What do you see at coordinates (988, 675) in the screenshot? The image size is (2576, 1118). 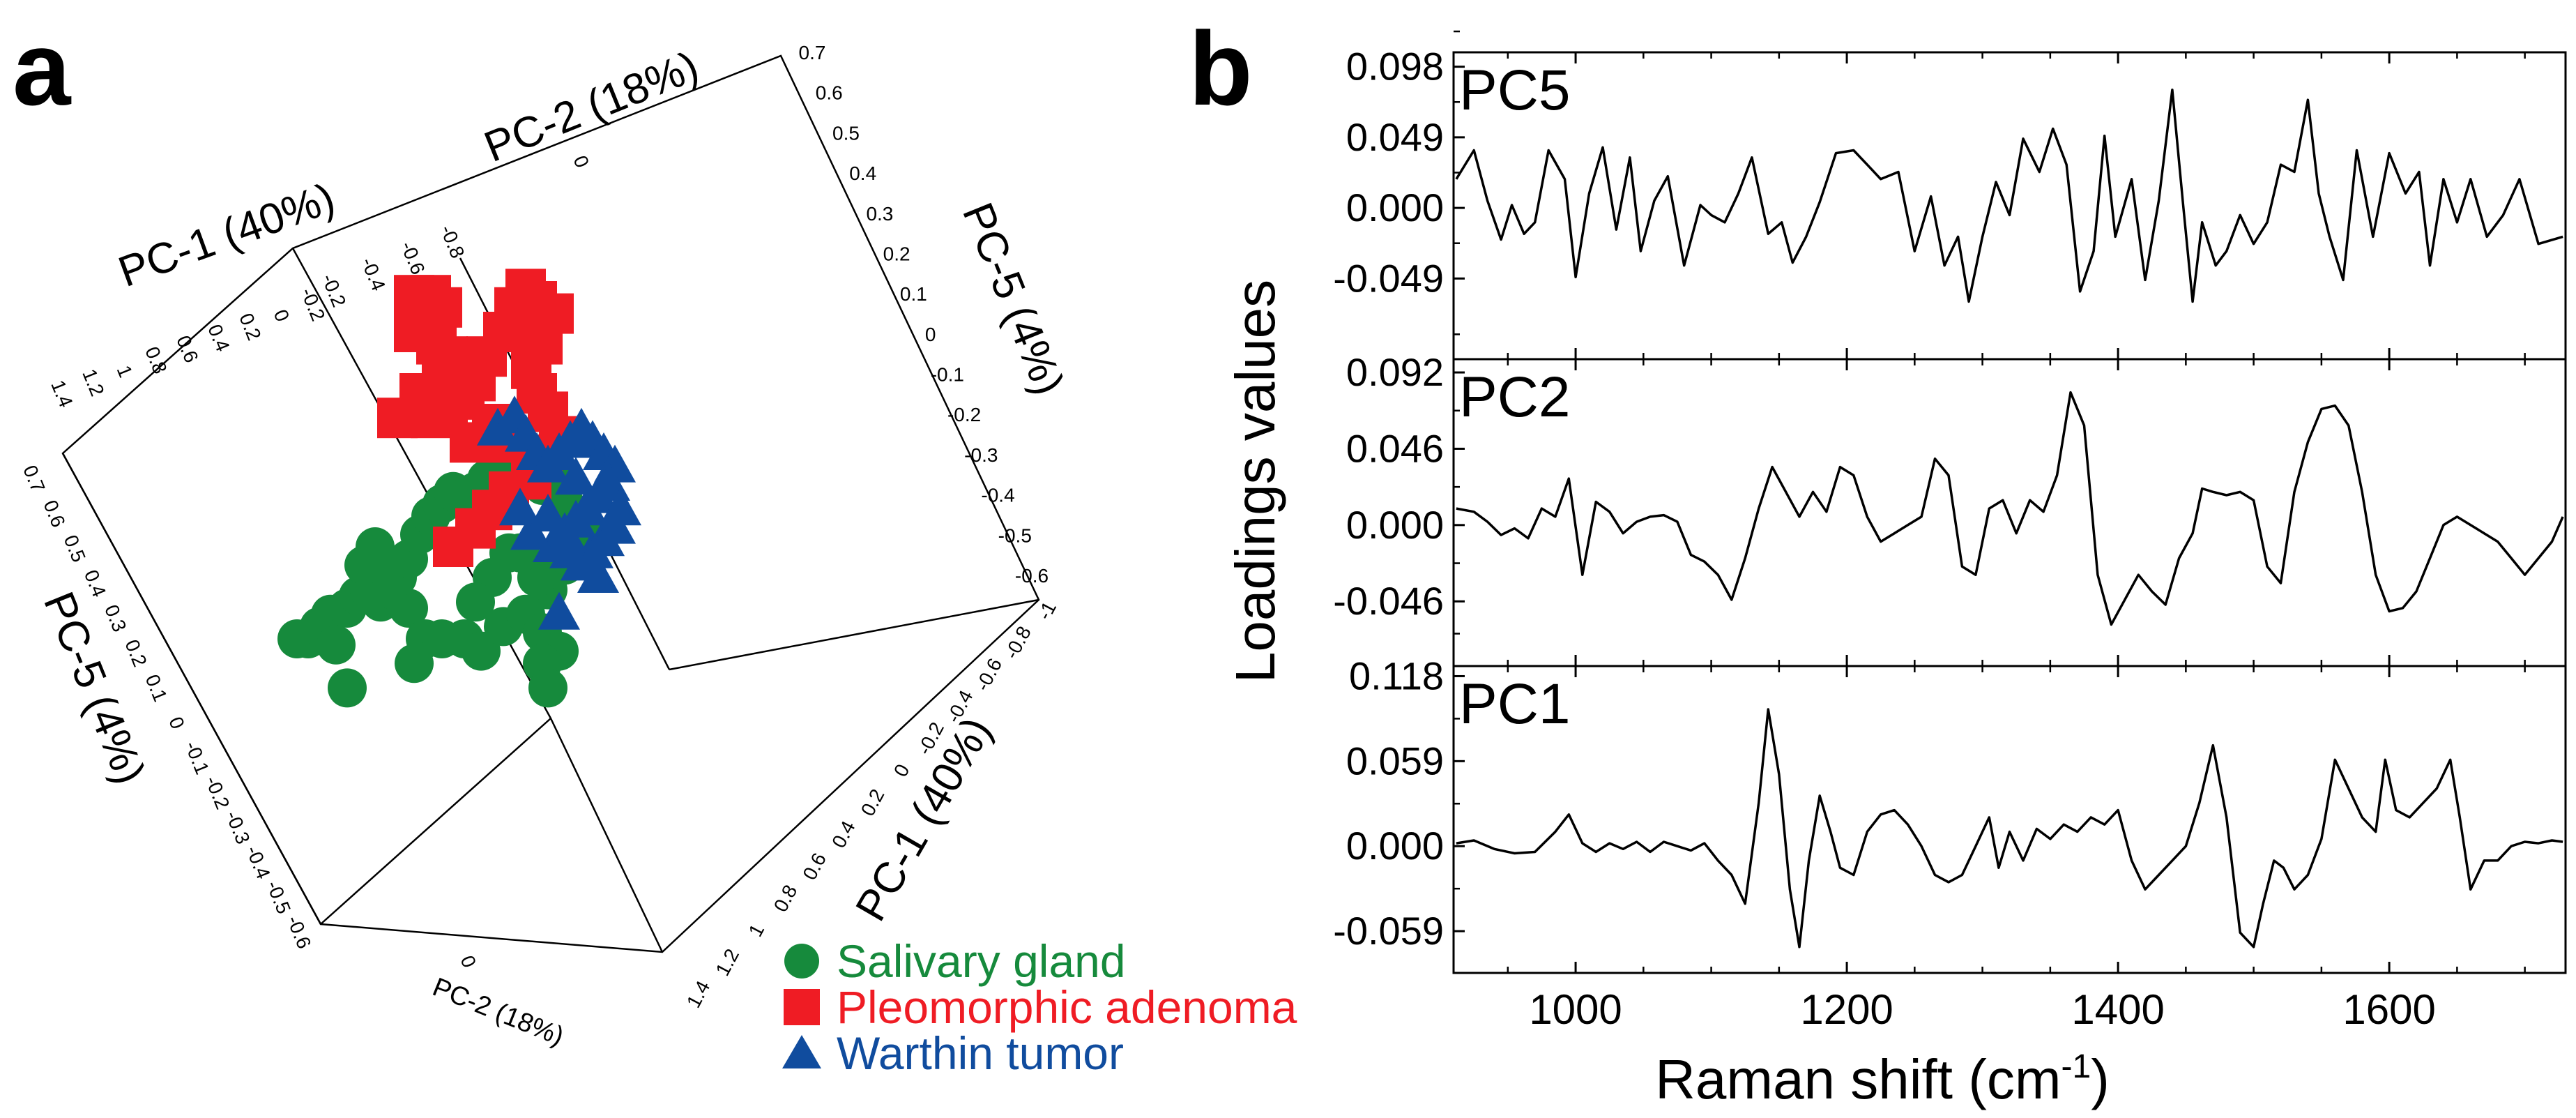 I see `pc1-tick-label-bottom: -0.6` at bounding box center [988, 675].